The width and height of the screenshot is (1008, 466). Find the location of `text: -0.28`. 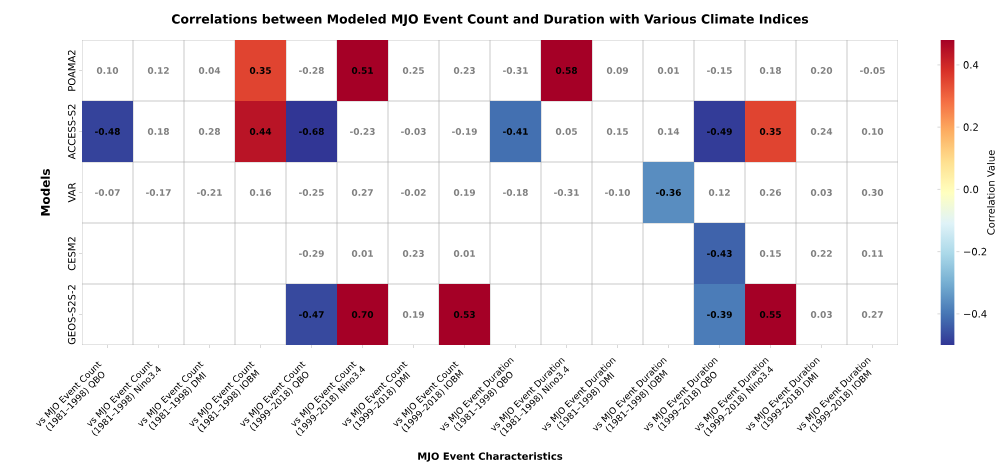

text: -0.28 is located at coordinates (311, 70).